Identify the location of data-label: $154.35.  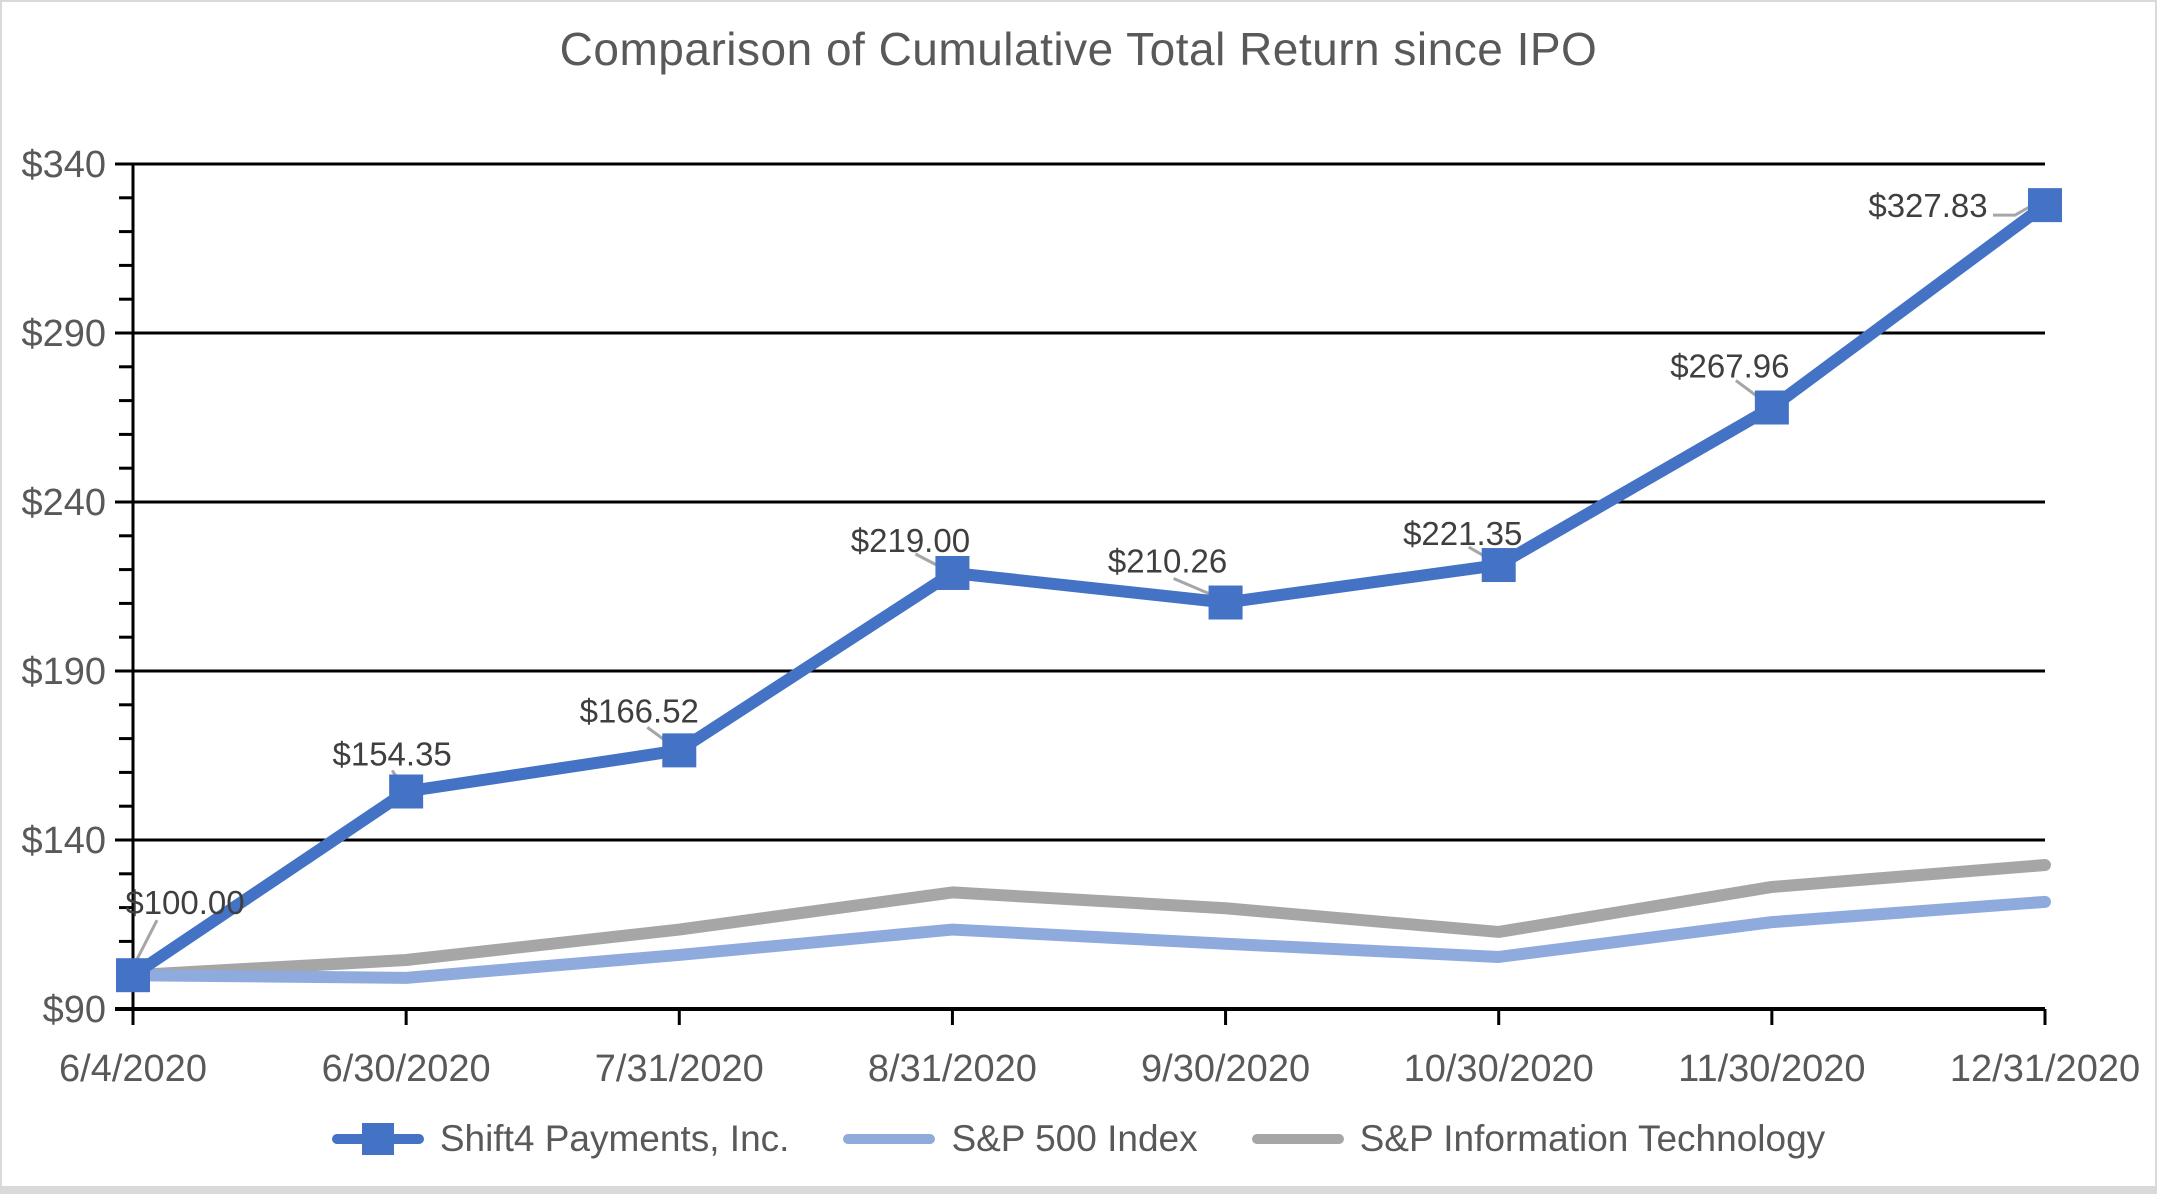
(391, 753).